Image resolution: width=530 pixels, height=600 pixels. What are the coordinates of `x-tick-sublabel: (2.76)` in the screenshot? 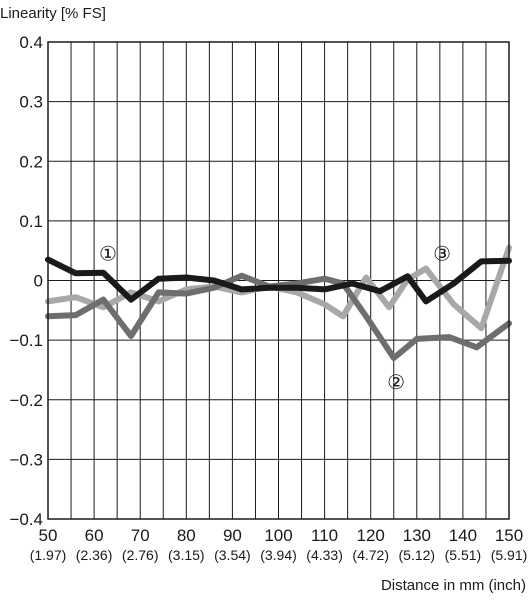 It's located at (140, 555).